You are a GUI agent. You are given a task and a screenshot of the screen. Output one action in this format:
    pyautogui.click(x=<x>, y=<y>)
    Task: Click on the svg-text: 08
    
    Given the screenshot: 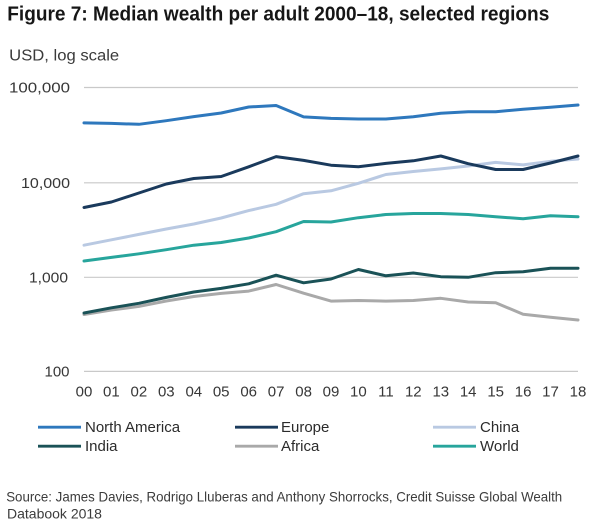 What is the action you would take?
    pyautogui.click(x=303, y=391)
    